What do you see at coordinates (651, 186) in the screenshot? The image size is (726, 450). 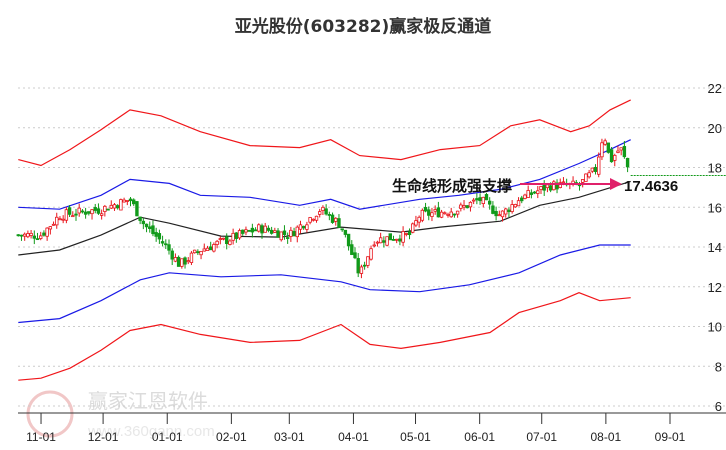 I see `annotation-value: 17.4636` at bounding box center [651, 186].